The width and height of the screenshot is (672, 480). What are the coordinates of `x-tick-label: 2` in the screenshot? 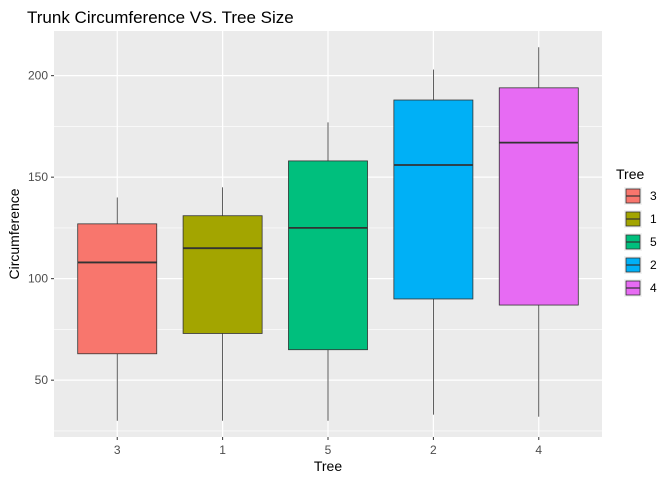 It's located at (433, 450).